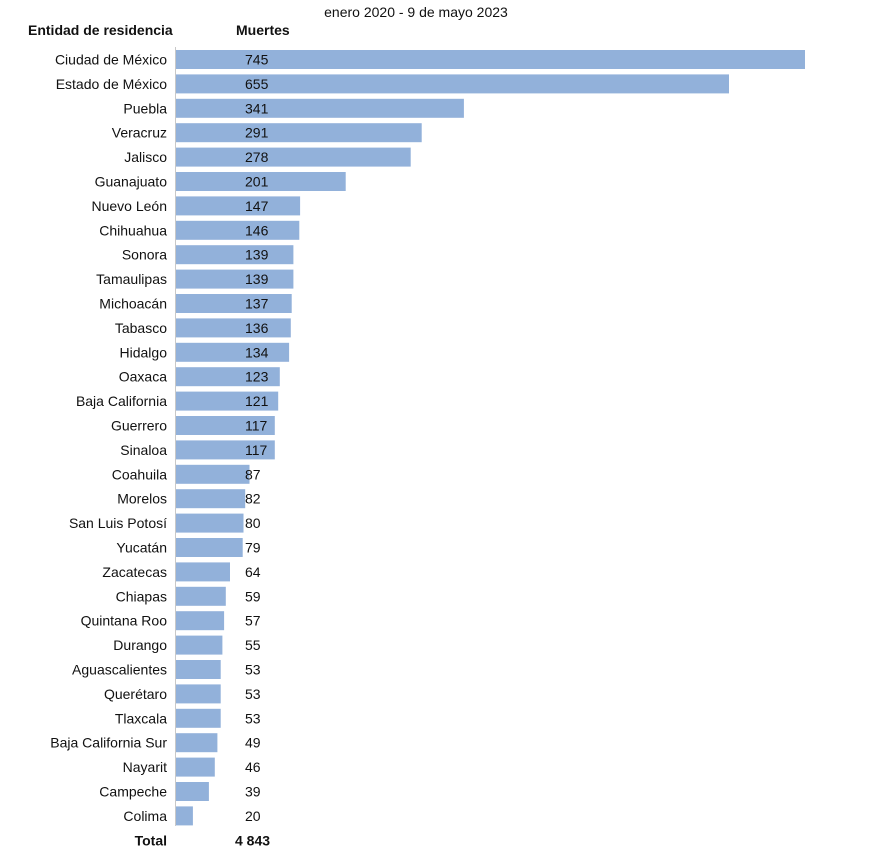  What do you see at coordinates (124, 621) in the screenshot?
I see `category-label: Quintana Roo` at bounding box center [124, 621].